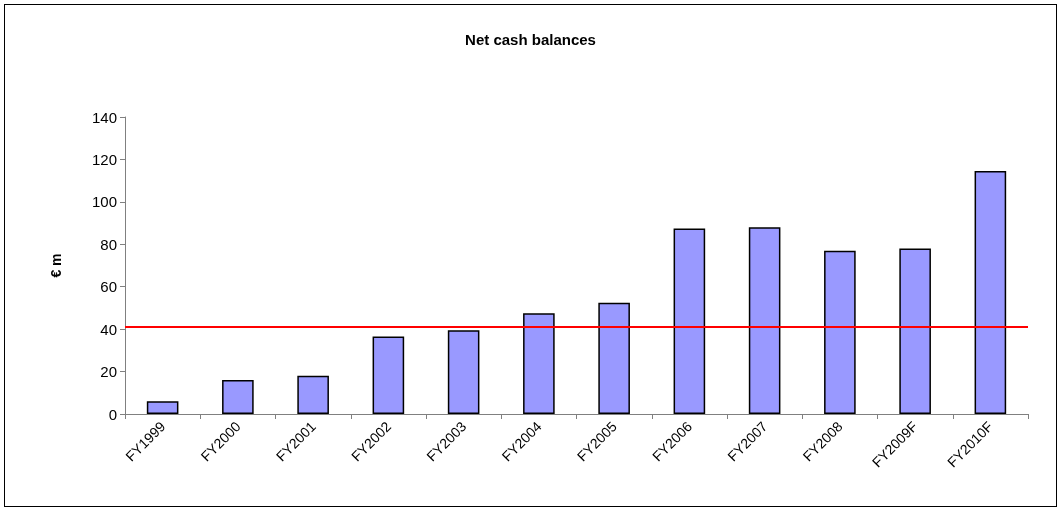 This screenshot has width=1063, height=513. I want to click on y-axis-title: € m, so click(56, 265).